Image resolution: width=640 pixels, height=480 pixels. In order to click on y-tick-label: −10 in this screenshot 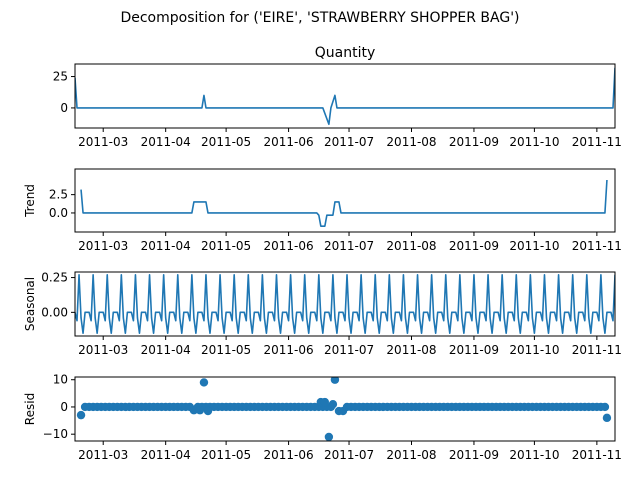, I will do `click(55, 434)`.